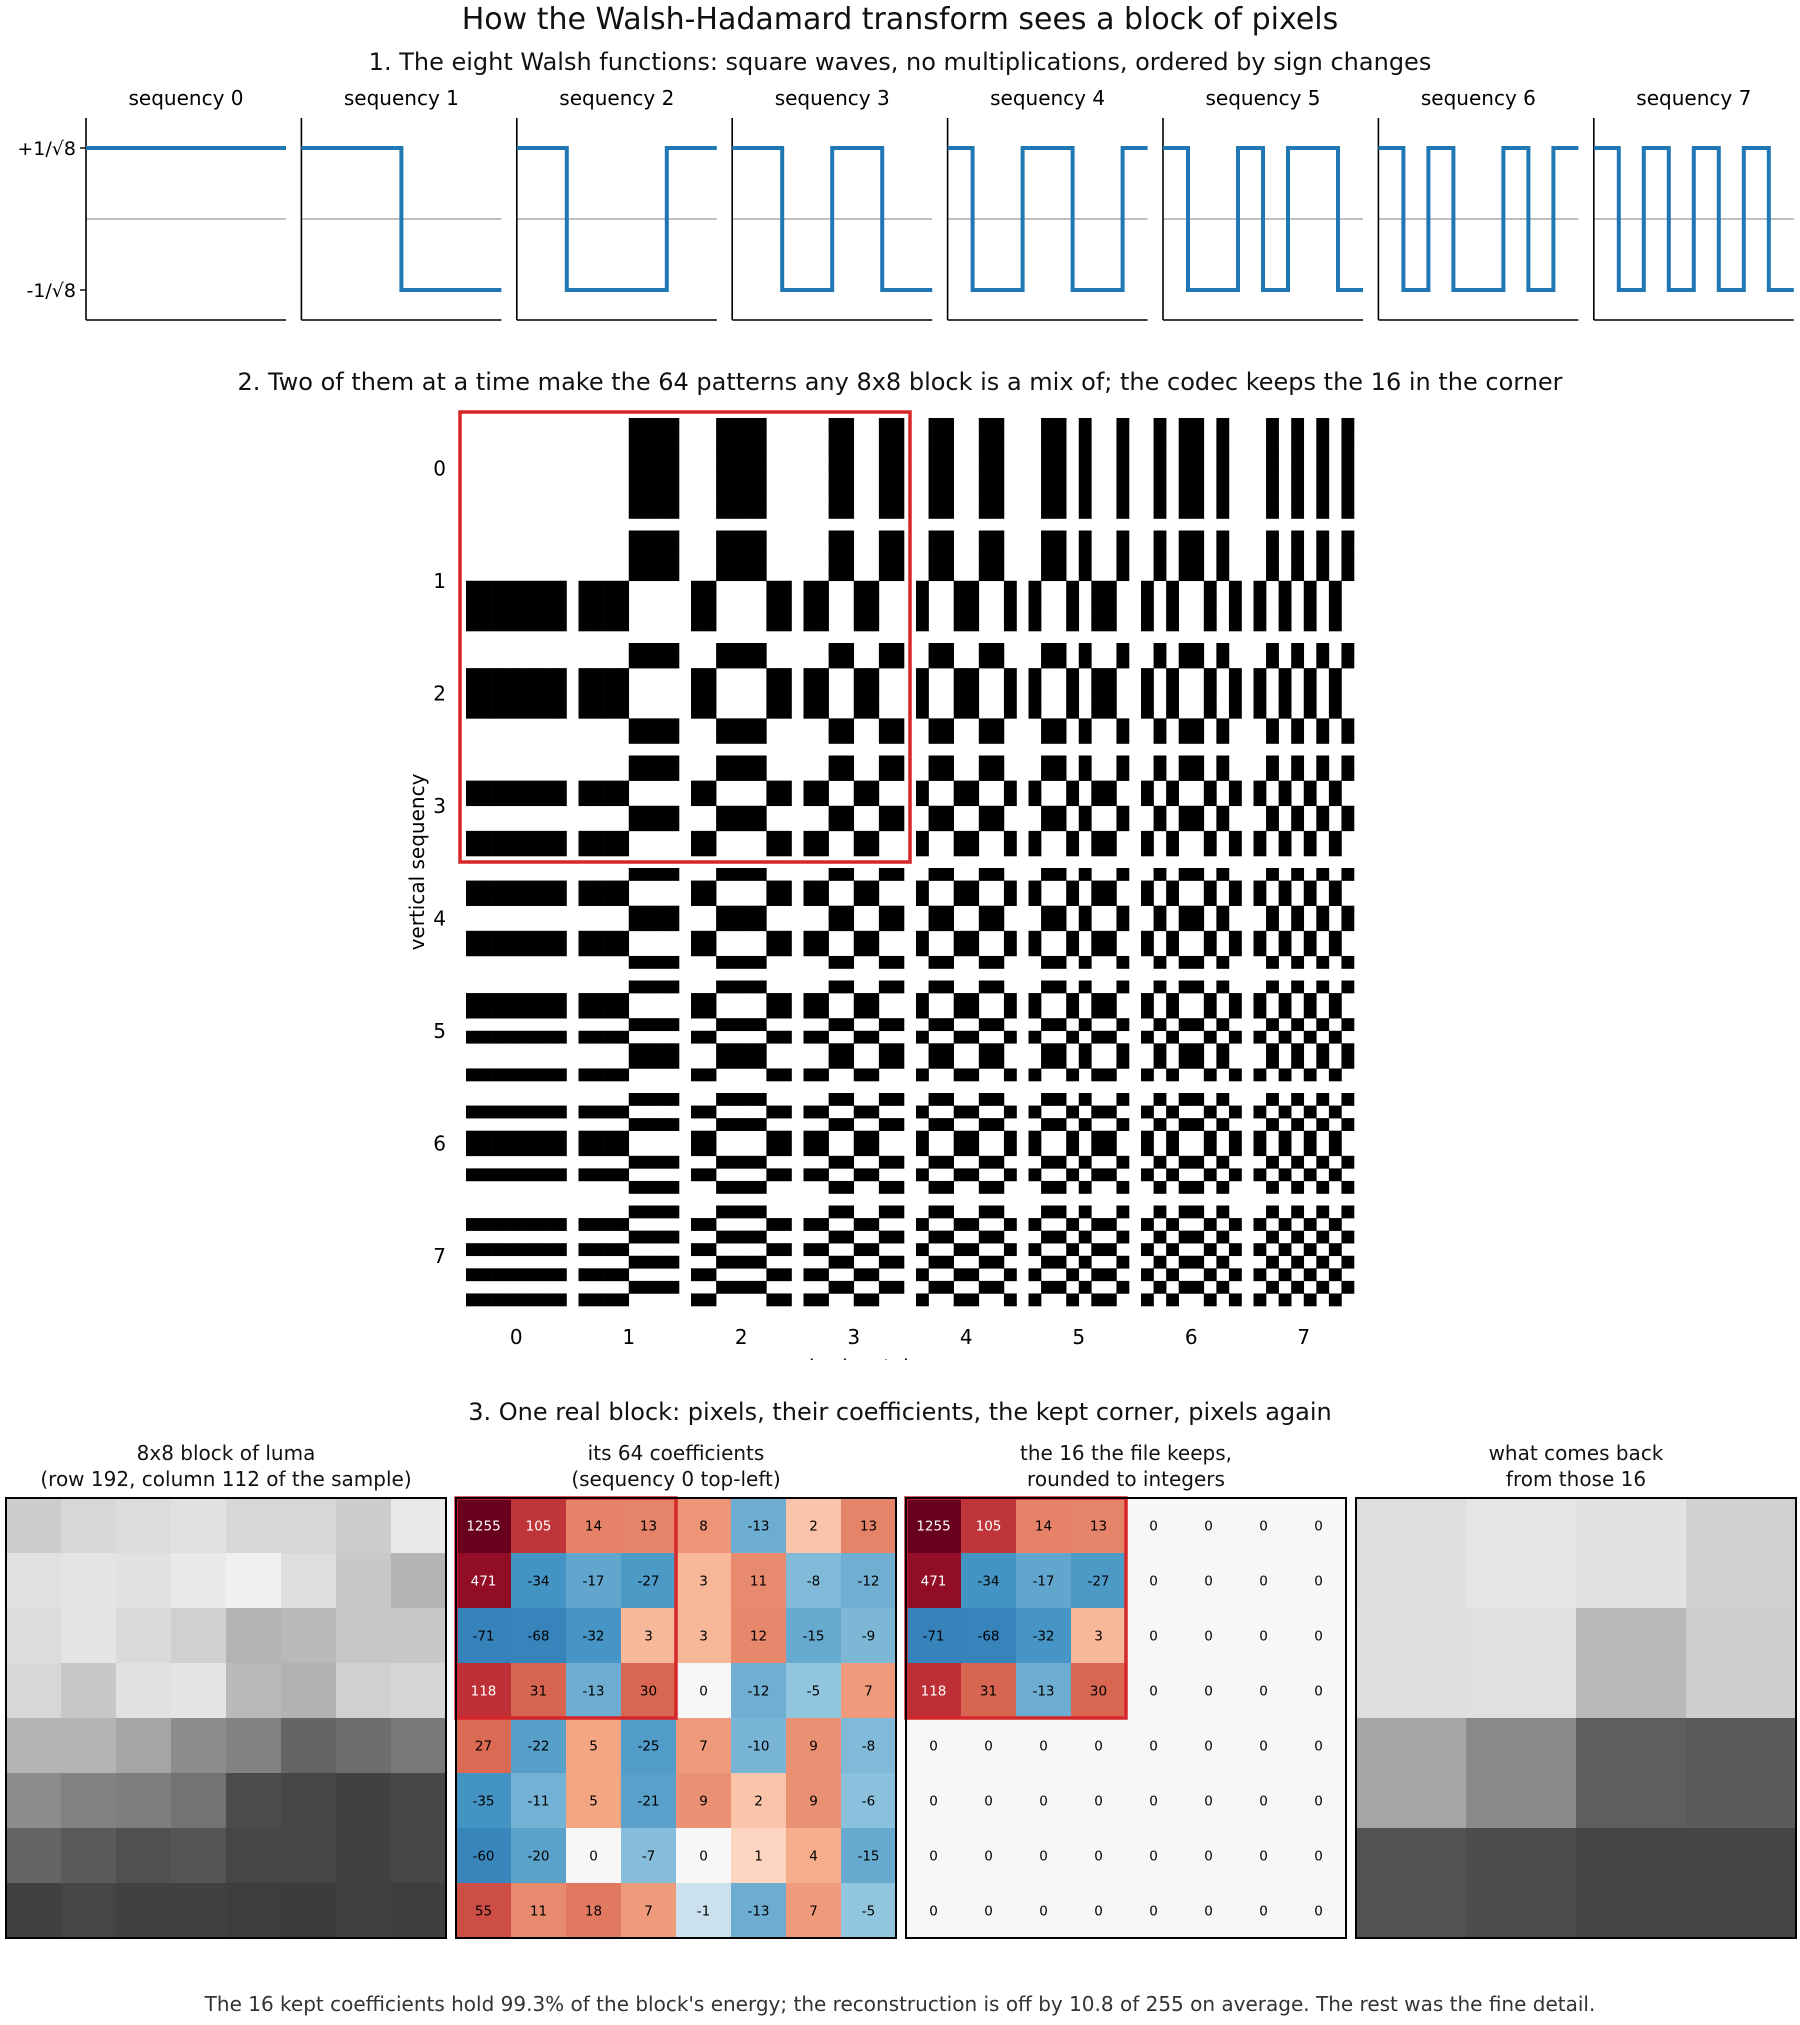 This screenshot has height=2025, width=1800. What do you see at coordinates (309, 1801) in the screenshot?
I see `luma-pixel` at bounding box center [309, 1801].